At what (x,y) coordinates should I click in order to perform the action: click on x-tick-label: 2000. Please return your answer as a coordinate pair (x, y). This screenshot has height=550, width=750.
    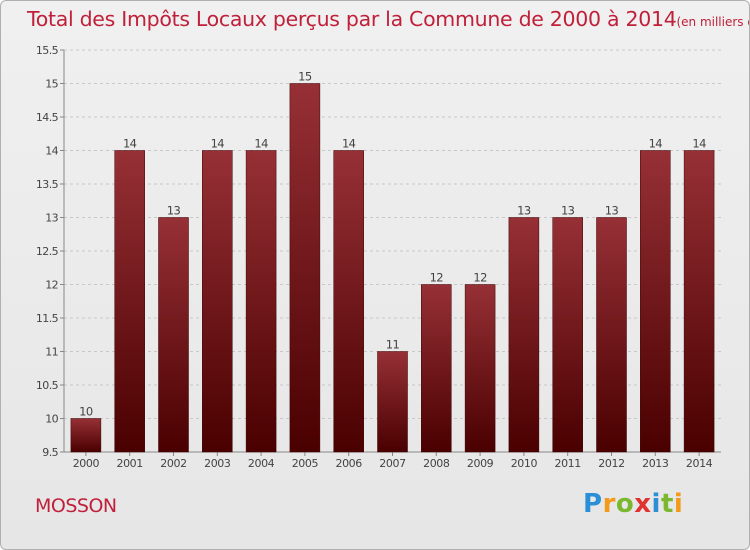
    Looking at the image, I should click on (86, 463).